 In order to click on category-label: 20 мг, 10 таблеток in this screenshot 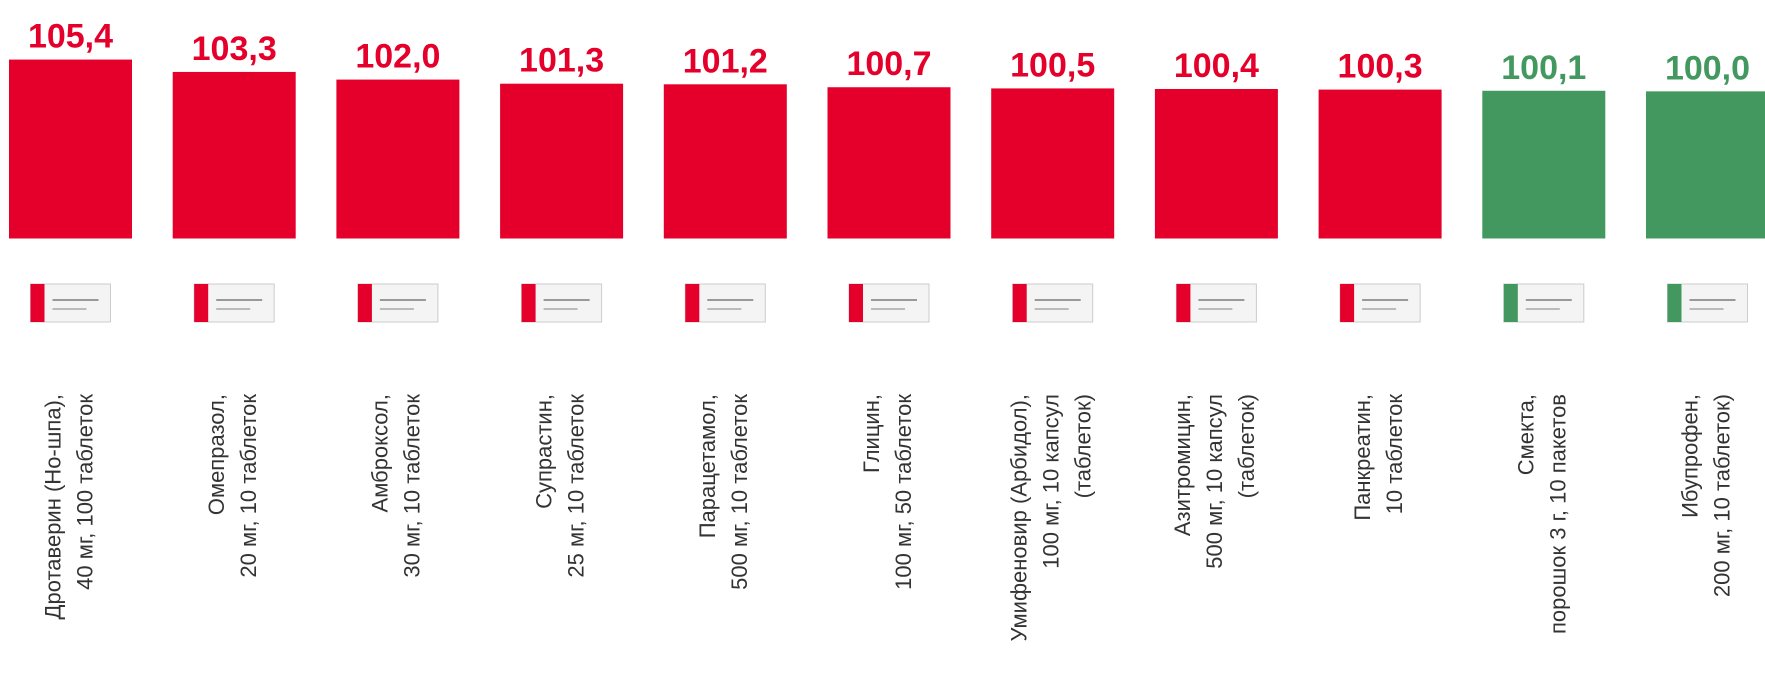, I will do `click(248, 486)`.